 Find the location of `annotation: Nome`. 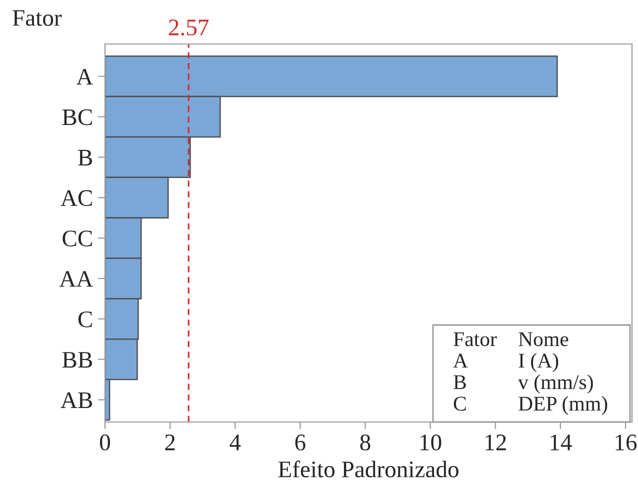

annotation: Nome is located at coordinates (543, 339).